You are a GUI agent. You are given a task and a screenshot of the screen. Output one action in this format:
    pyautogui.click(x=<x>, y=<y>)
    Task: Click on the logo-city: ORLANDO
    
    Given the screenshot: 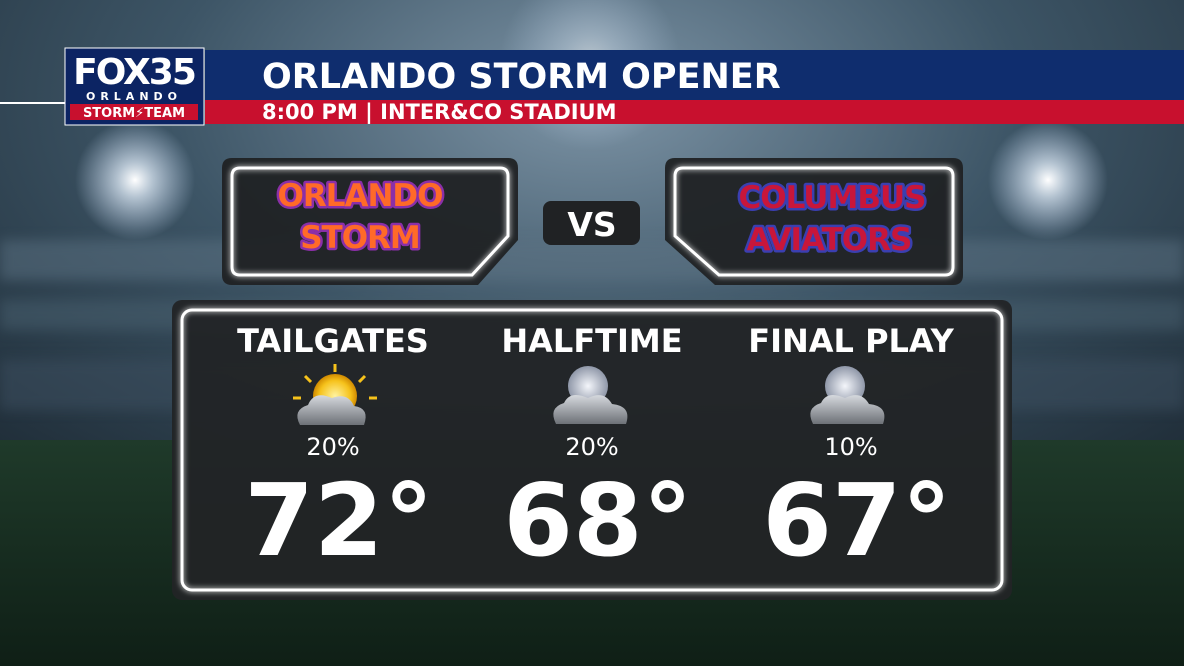 What is the action you would take?
    pyautogui.click(x=134, y=96)
    